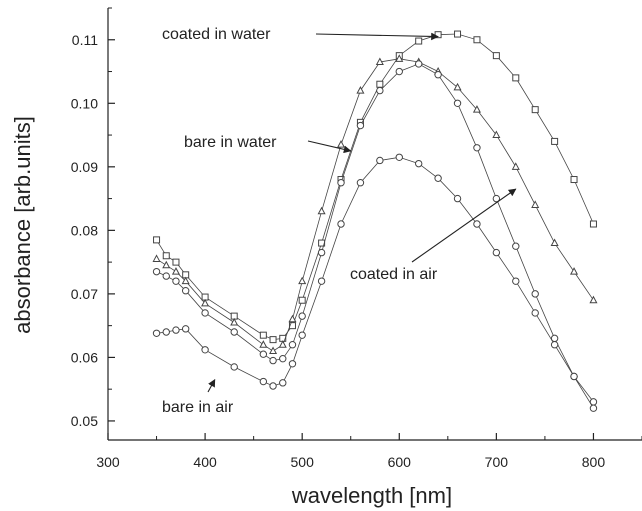  Describe the element at coordinates (84, 103) in the screenshot. I see `y-tick-label: 0.10` at that location.